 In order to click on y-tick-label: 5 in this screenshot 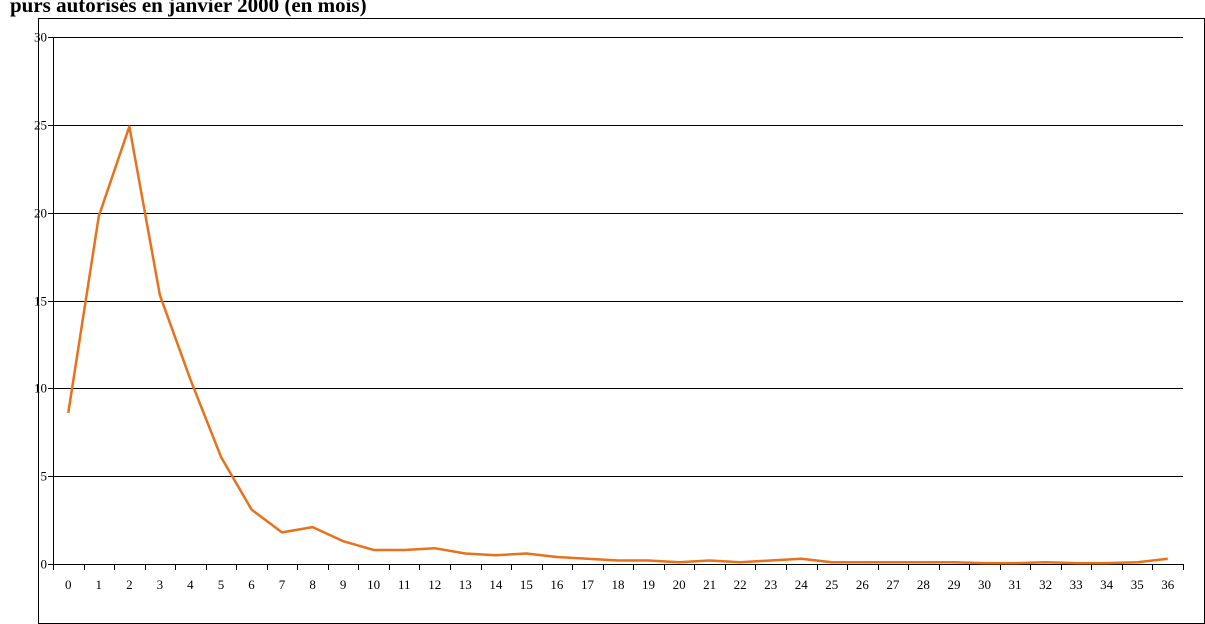, I will do `click(44, 476)`.